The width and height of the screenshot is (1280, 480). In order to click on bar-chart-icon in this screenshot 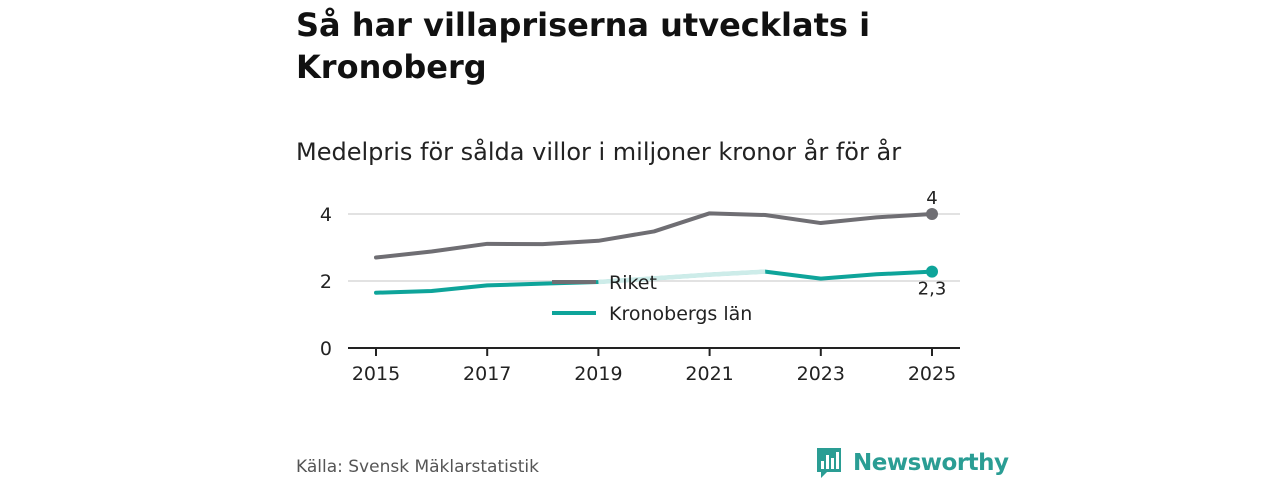, I will do `click(829, 463)`.